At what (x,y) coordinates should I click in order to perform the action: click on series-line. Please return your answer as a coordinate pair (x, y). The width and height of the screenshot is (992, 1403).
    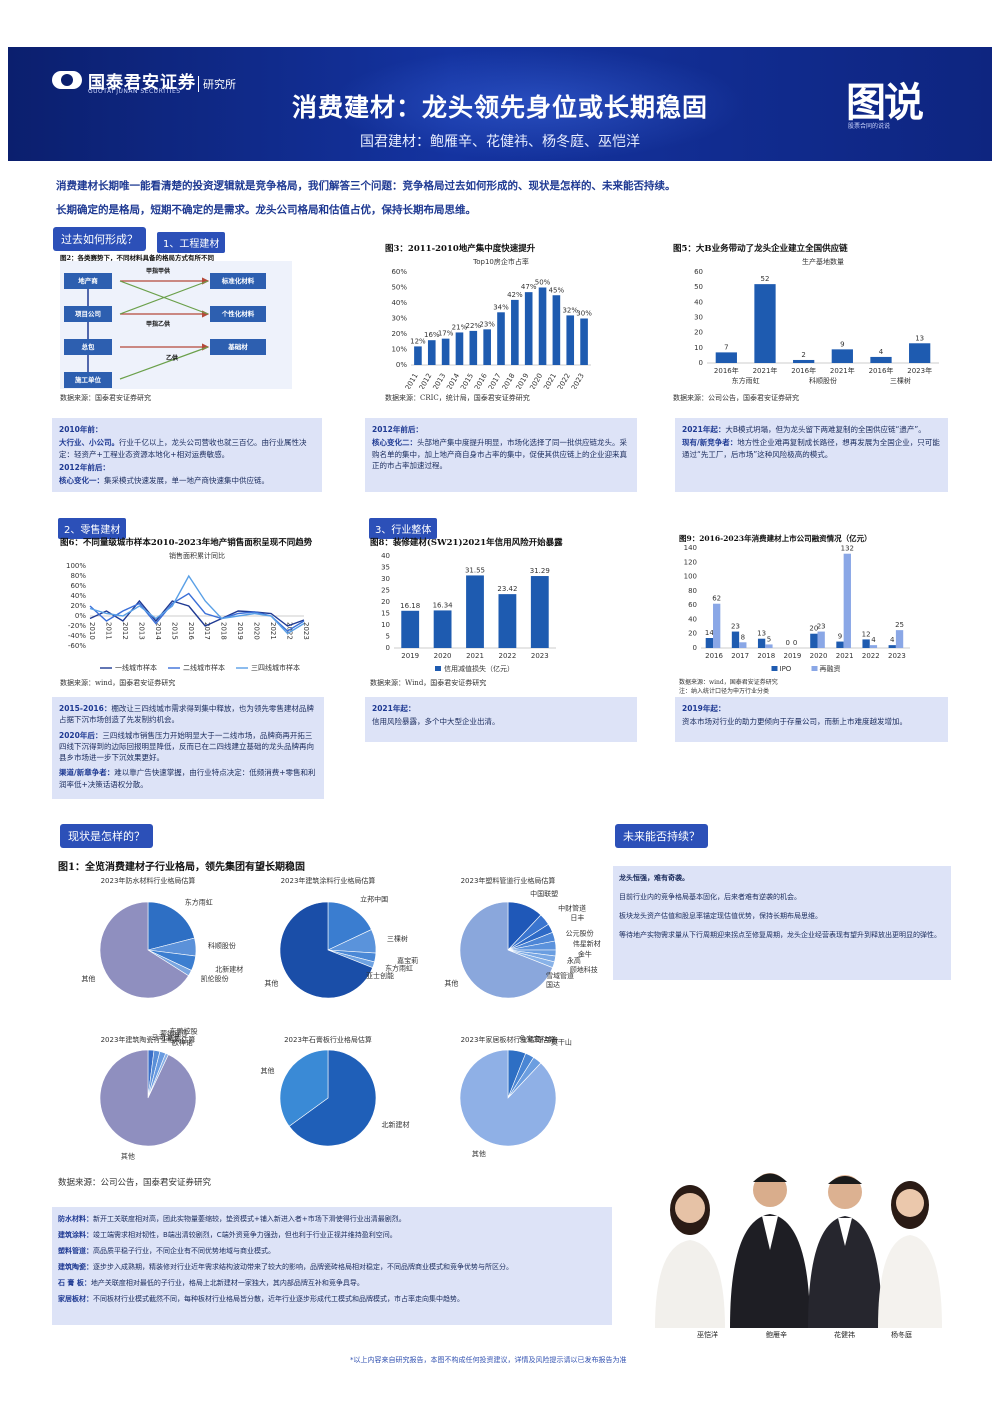
    Looking at the image, I should click on (197, 604).